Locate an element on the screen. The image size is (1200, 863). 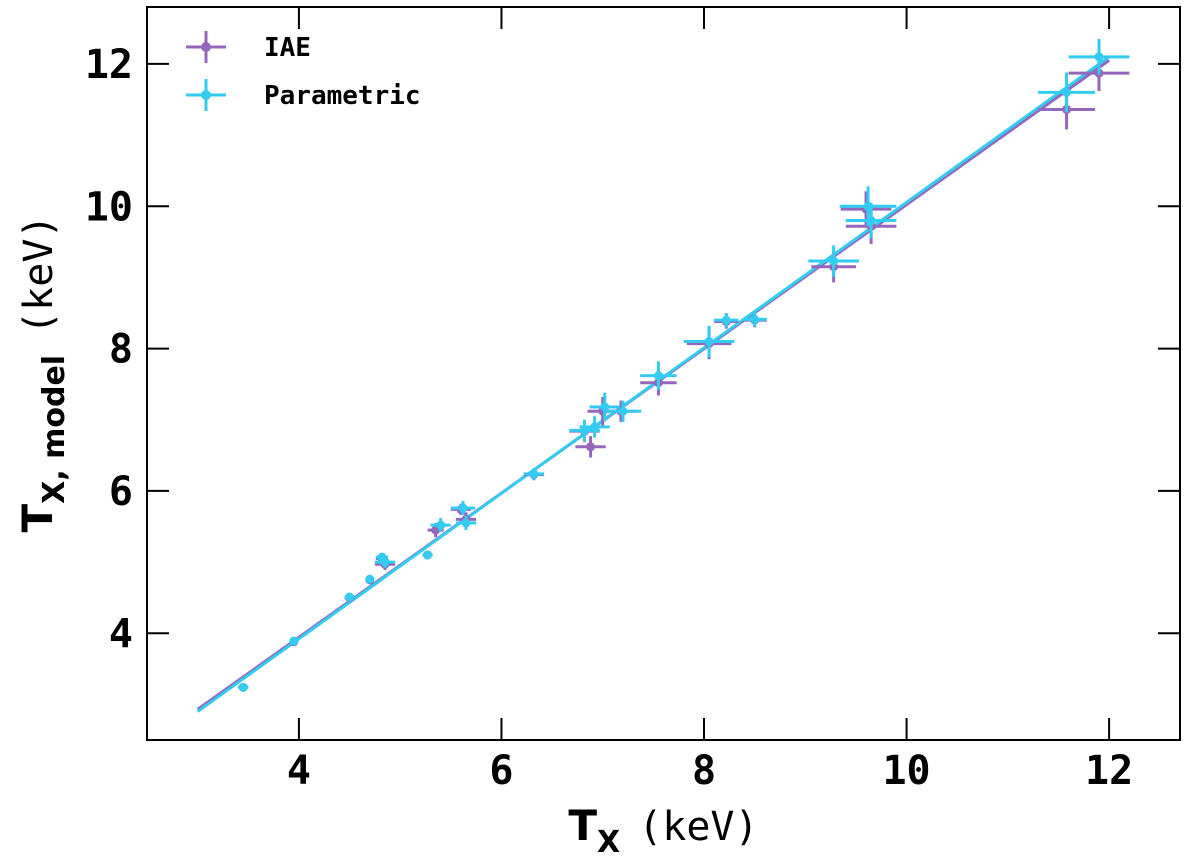
legend-label: Parametric is located at coordinates (342, 96).